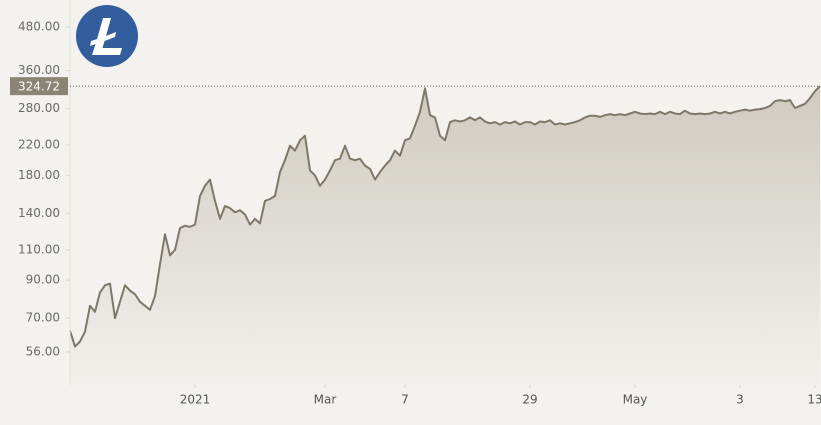  I want to click on current-price-box, so click(39, 86).